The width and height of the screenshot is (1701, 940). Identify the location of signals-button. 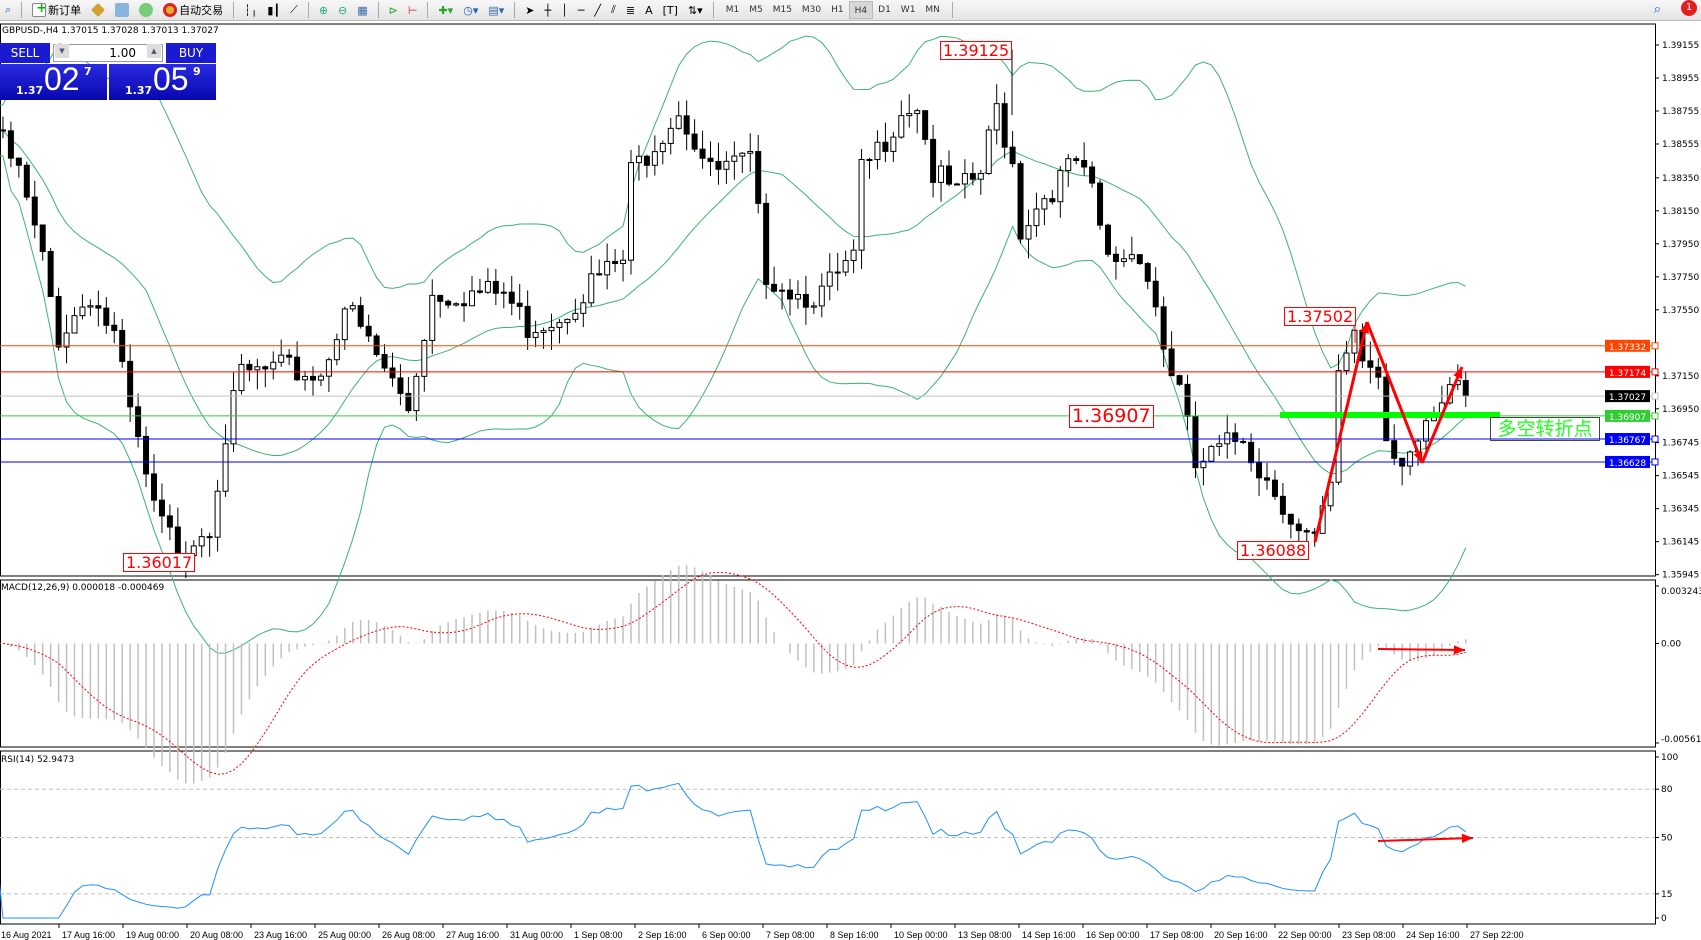
(146, 10).